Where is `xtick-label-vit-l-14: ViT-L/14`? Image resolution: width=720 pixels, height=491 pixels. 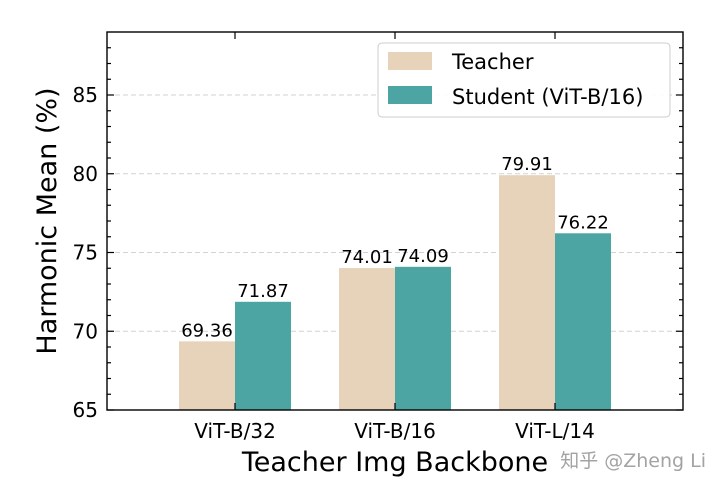
xtick-label-vit-l-14: ViT-L/14 is located at coordinates (555, 431).